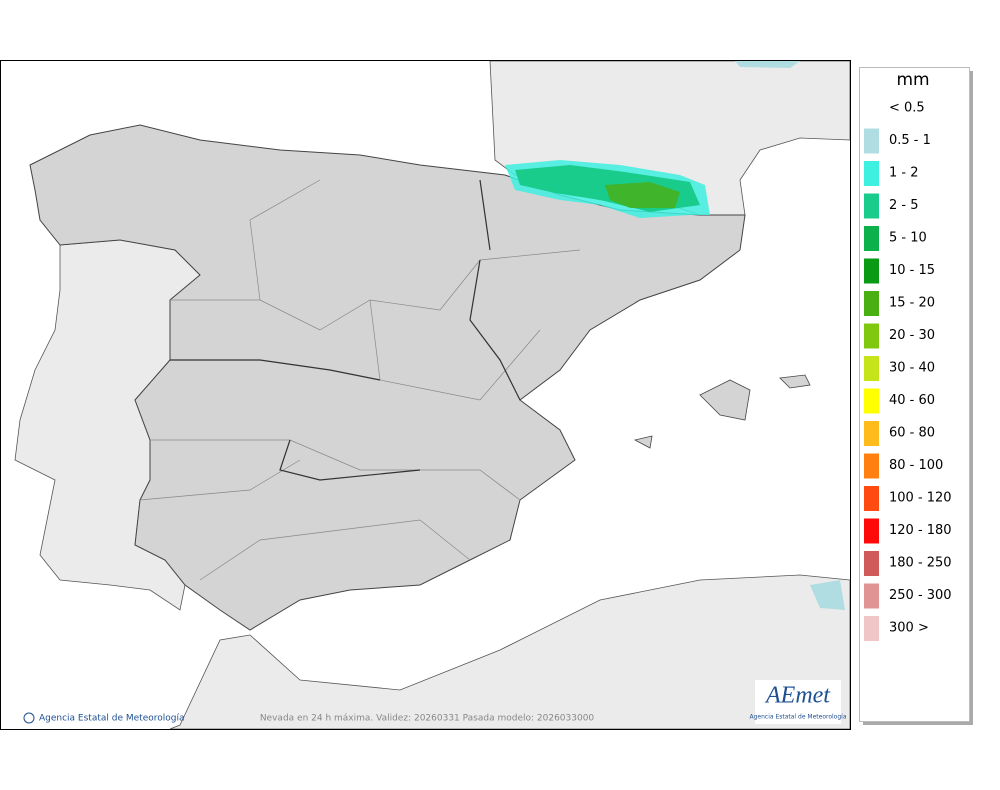 The width and height of the screenshot is (1000, 790). I want to click on logo-box, so click(798, 702).